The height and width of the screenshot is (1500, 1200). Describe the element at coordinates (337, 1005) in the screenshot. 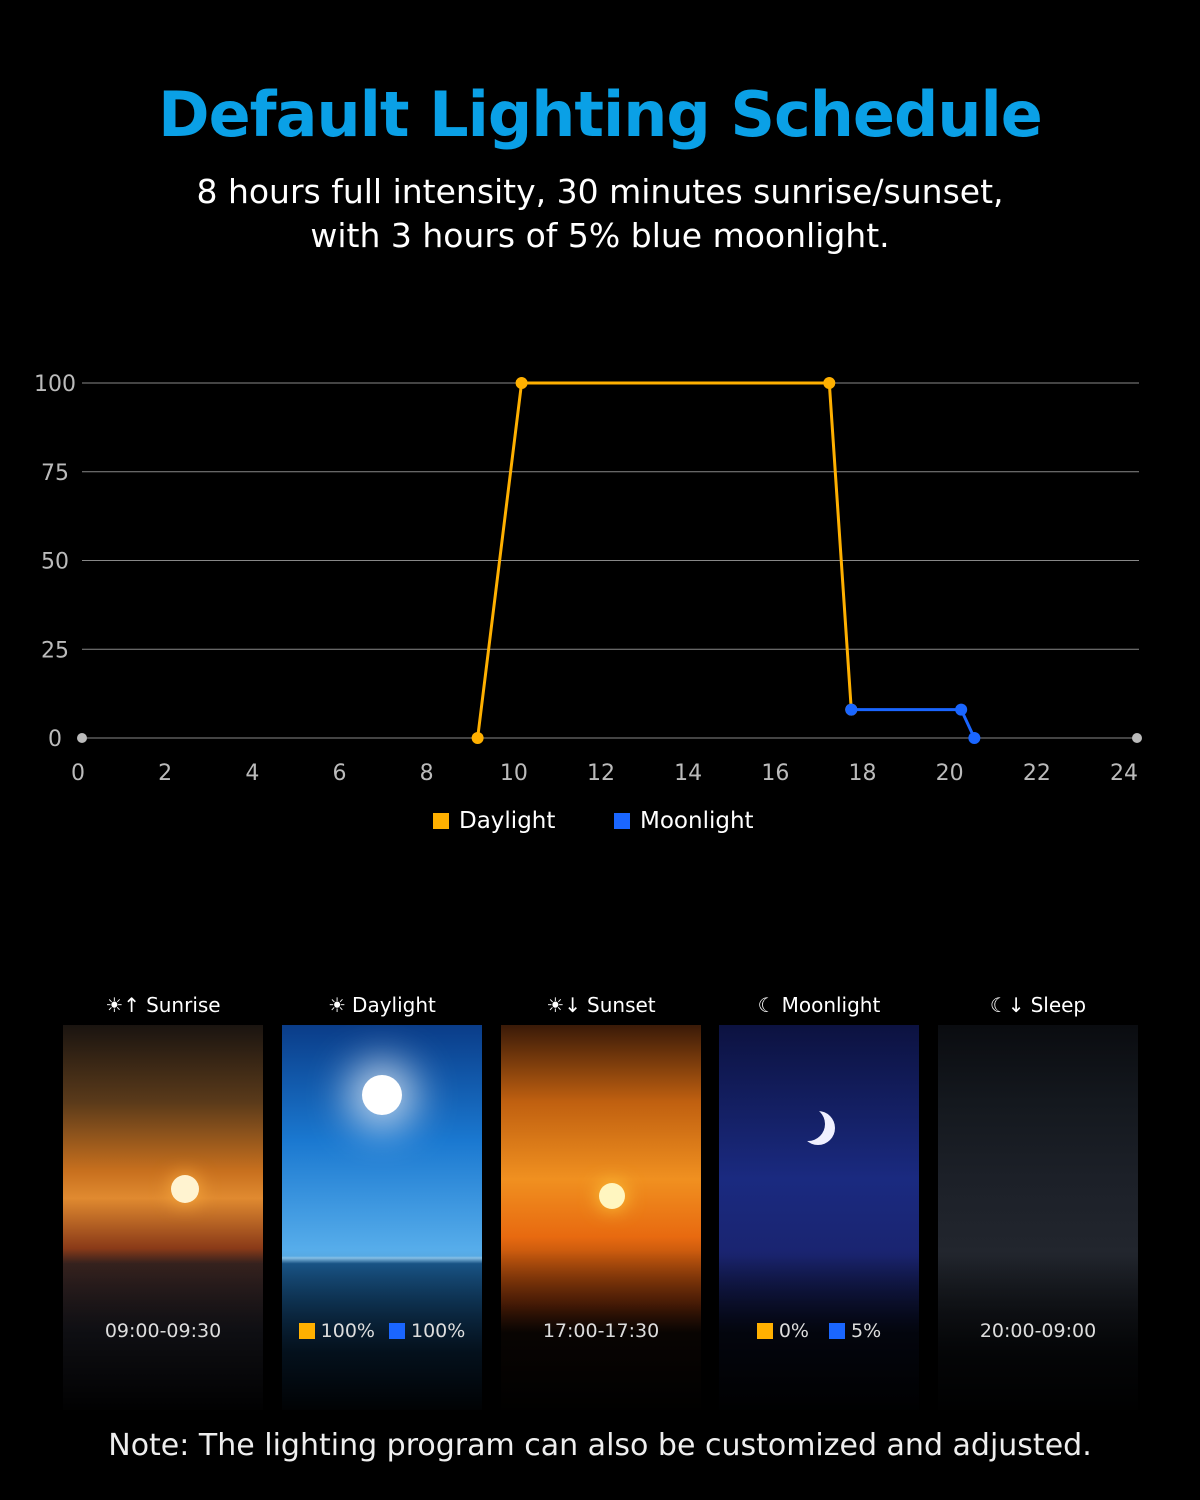

I see `sun-icon: ☀` at that location.